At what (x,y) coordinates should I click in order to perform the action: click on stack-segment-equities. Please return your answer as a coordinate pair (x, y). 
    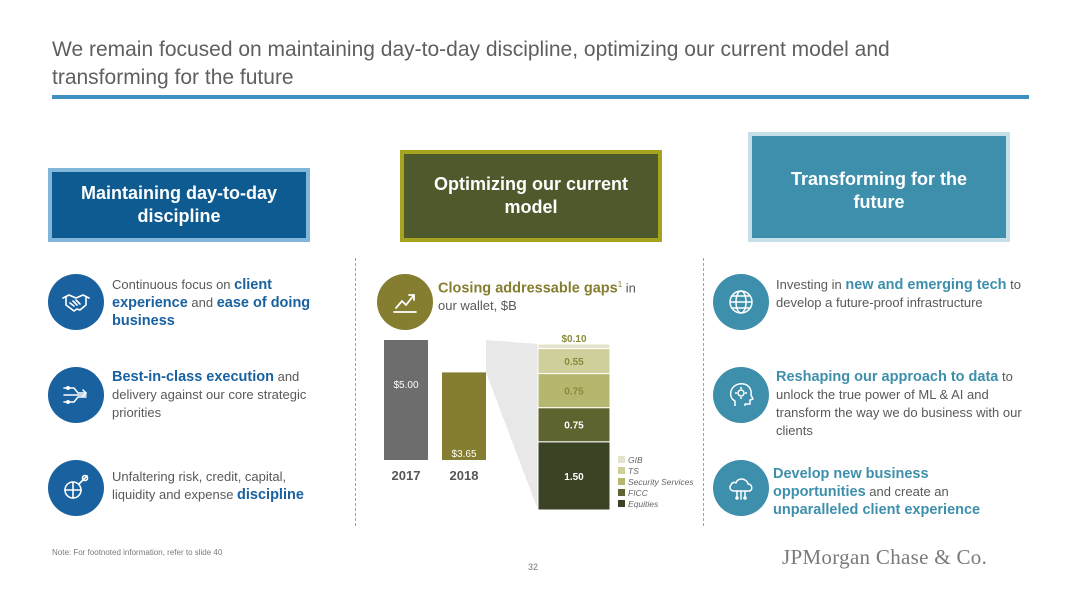
    Looking at the image, I should click on (574, 476).